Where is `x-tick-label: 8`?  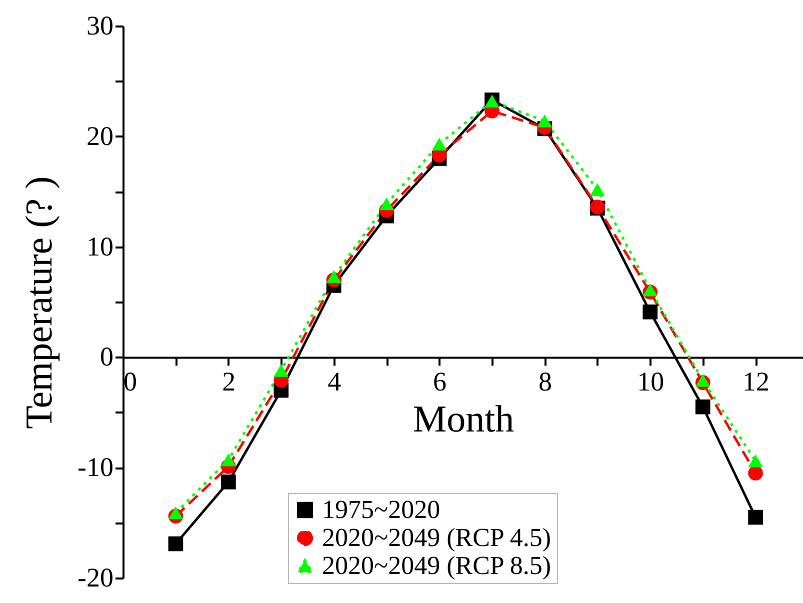
x-tick-label: 8 is located at coordinates (545, 381).